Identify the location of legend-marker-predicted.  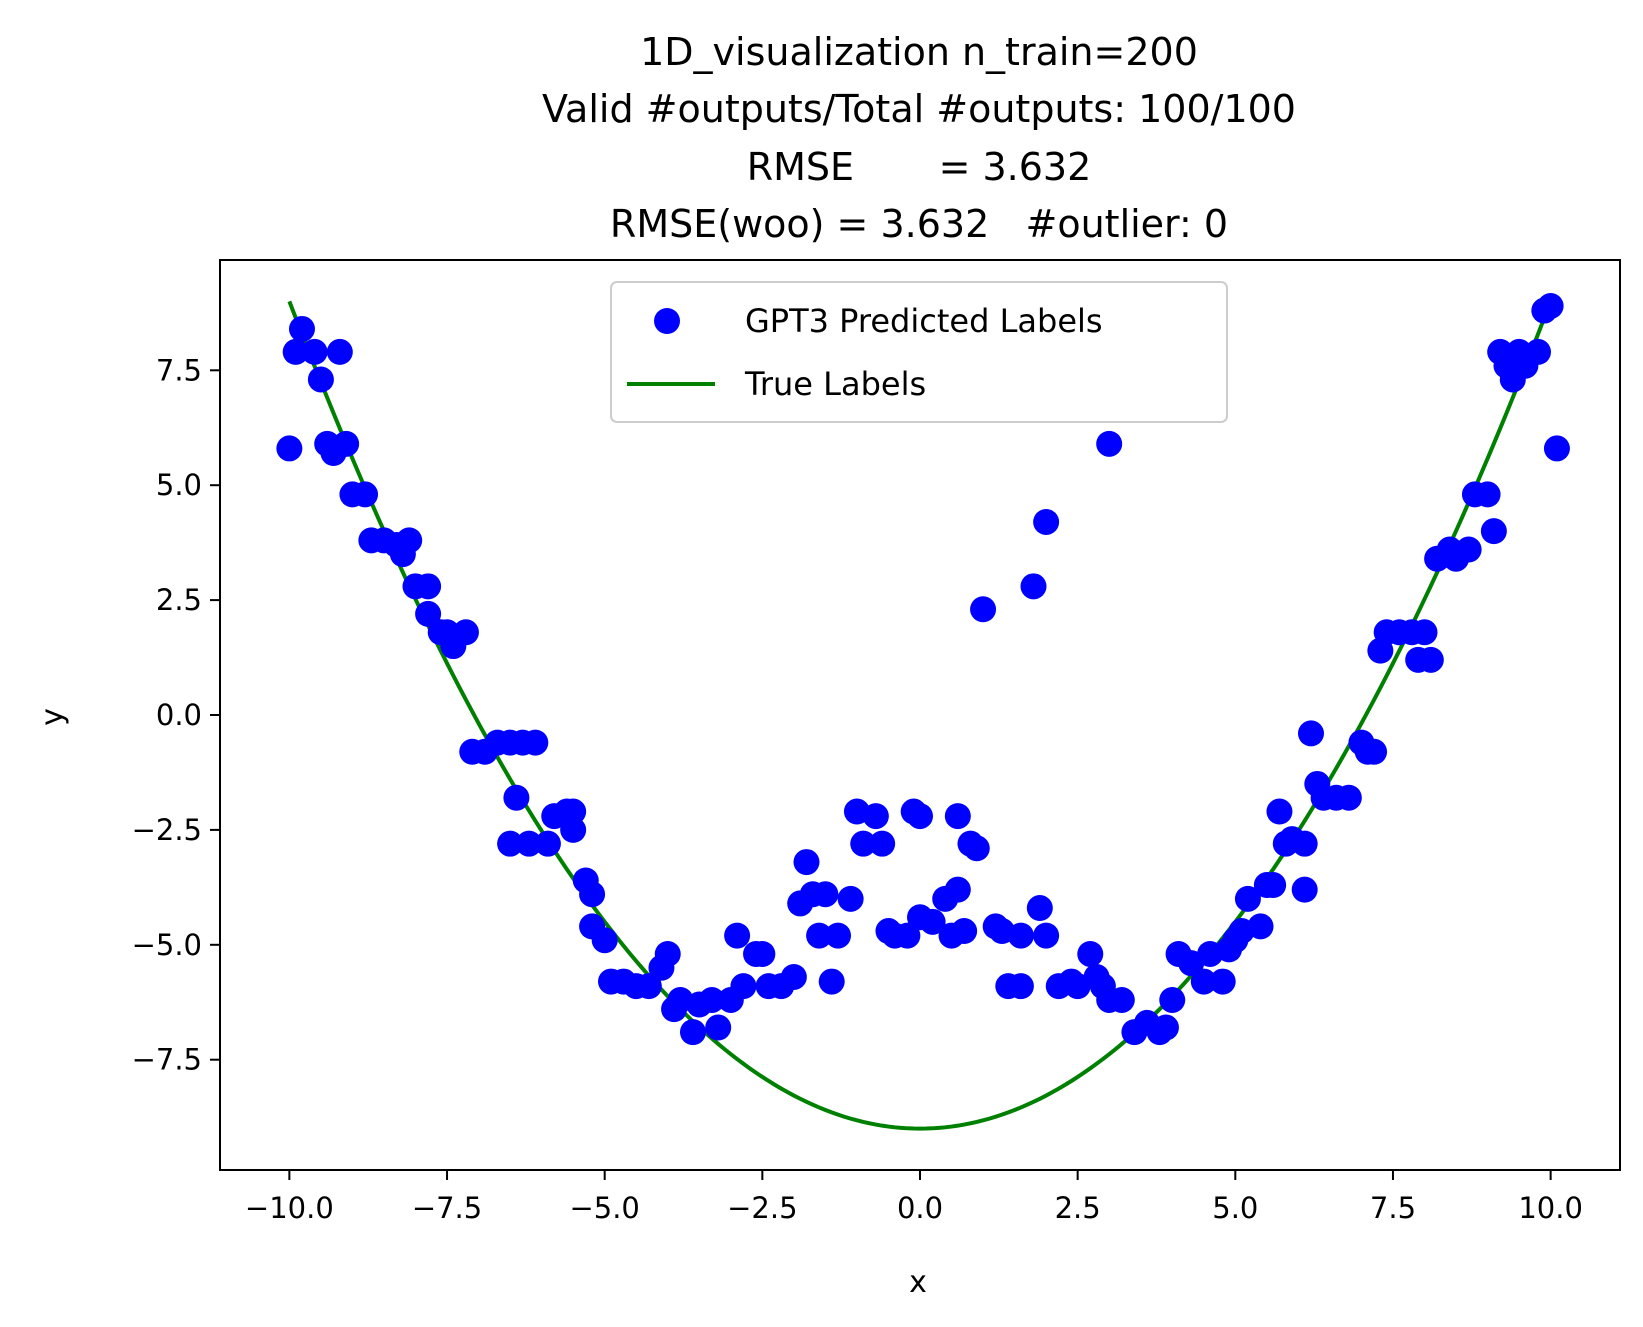
(667, 321).